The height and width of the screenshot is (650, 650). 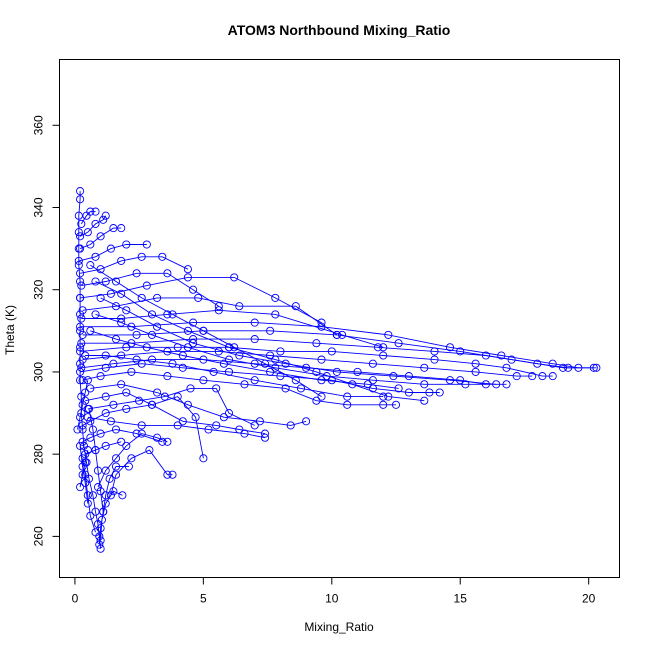 What do you see at coordinates (39, 454) in the screenshot?
I see `y-tick-label: 280` at bounding box center [39, 454].